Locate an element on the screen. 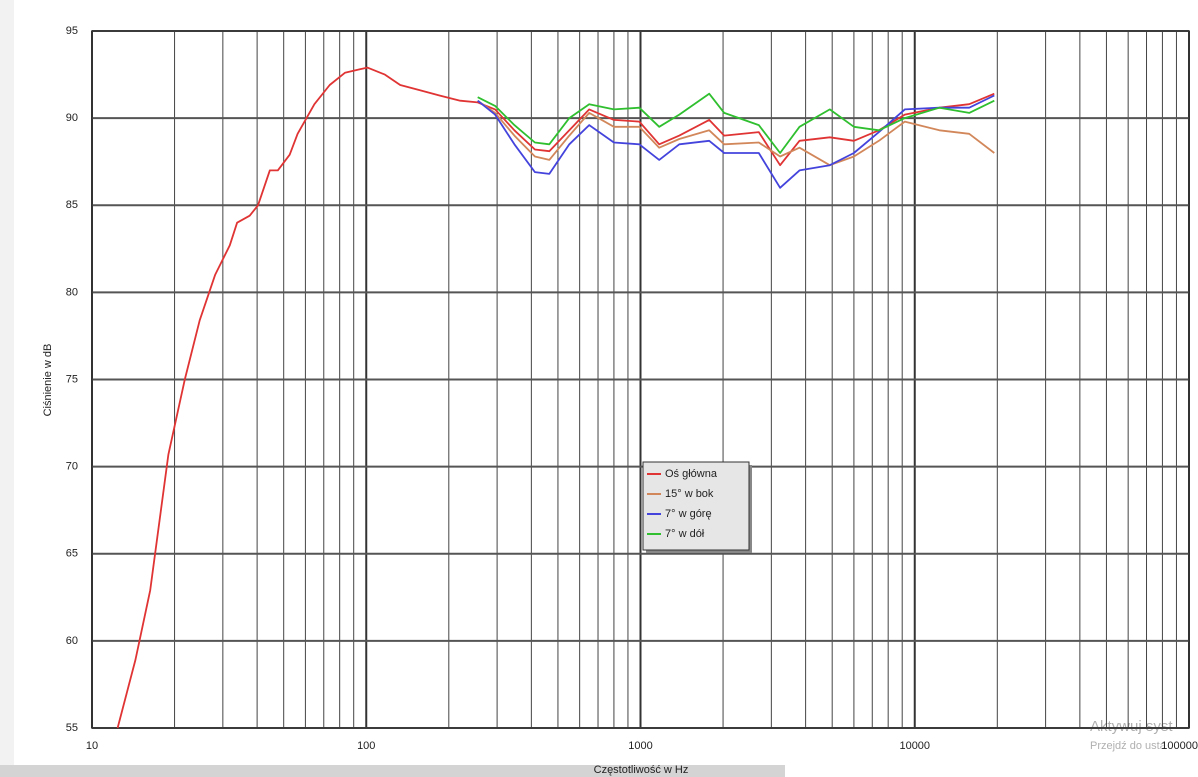 The width and height of the screenshot is (1198, 777). legend-label: 7° w górę is located at coordinates (688, 514).